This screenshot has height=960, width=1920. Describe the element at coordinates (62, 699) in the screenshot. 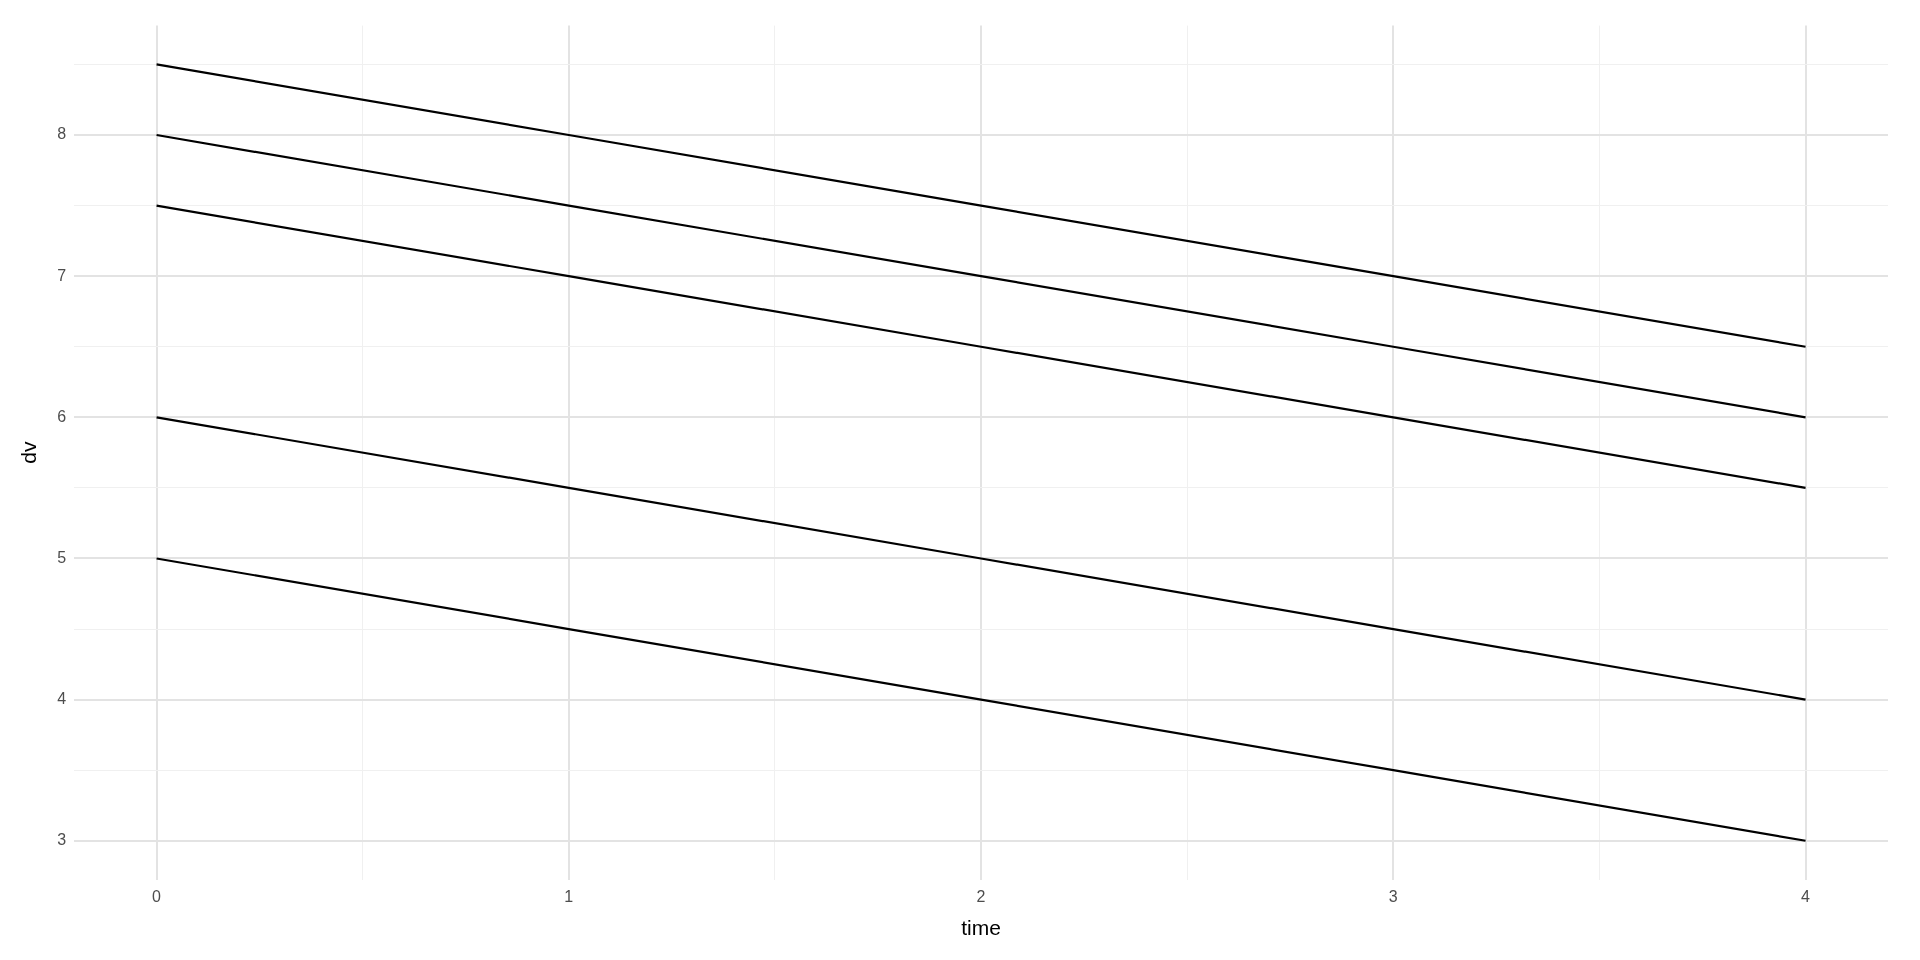

I see `y-tick-label: 4` at that location.